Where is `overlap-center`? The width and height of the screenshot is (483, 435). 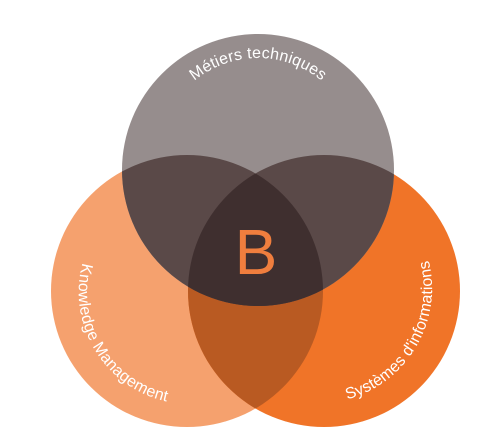
overlap-center is located at coordinates (255, 230).